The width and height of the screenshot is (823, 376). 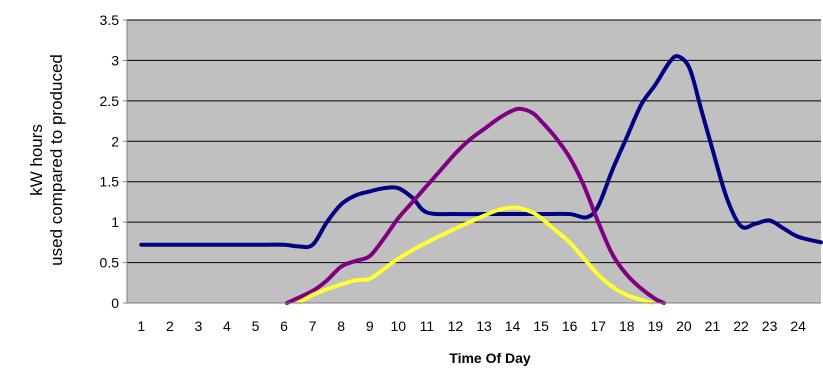 What do you see at coordinates (798, 326) in the screenshot?
I see `x-tick-label: 24` at bounding box center [798, 326].